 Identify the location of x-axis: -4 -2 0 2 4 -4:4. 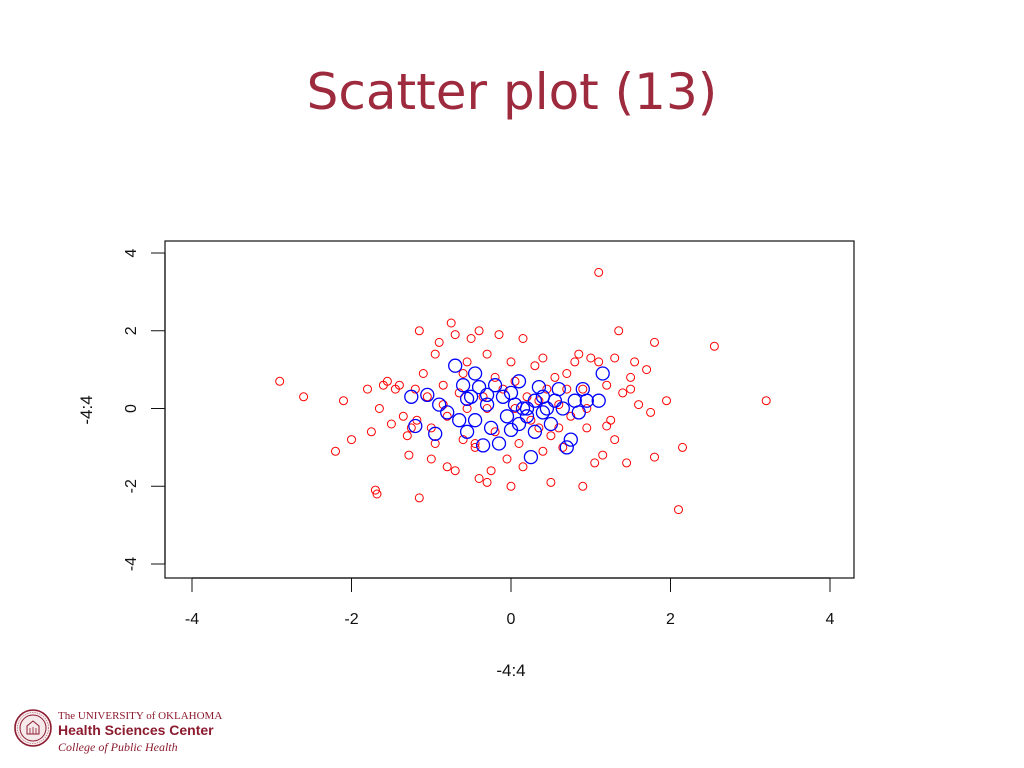
(510, 628).